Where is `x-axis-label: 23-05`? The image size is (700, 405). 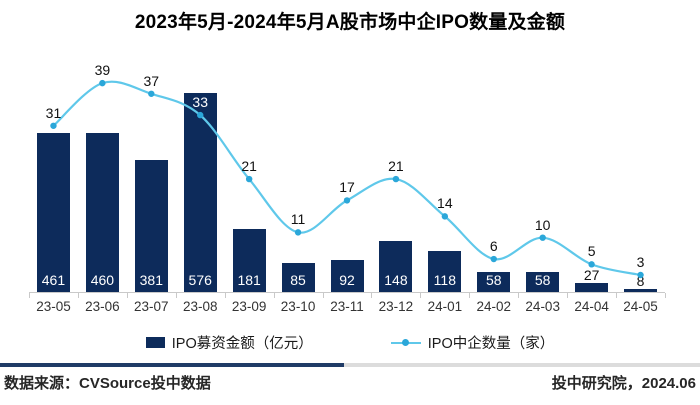 x-axis-label: 23-05 is located at coordinates (53, 306).